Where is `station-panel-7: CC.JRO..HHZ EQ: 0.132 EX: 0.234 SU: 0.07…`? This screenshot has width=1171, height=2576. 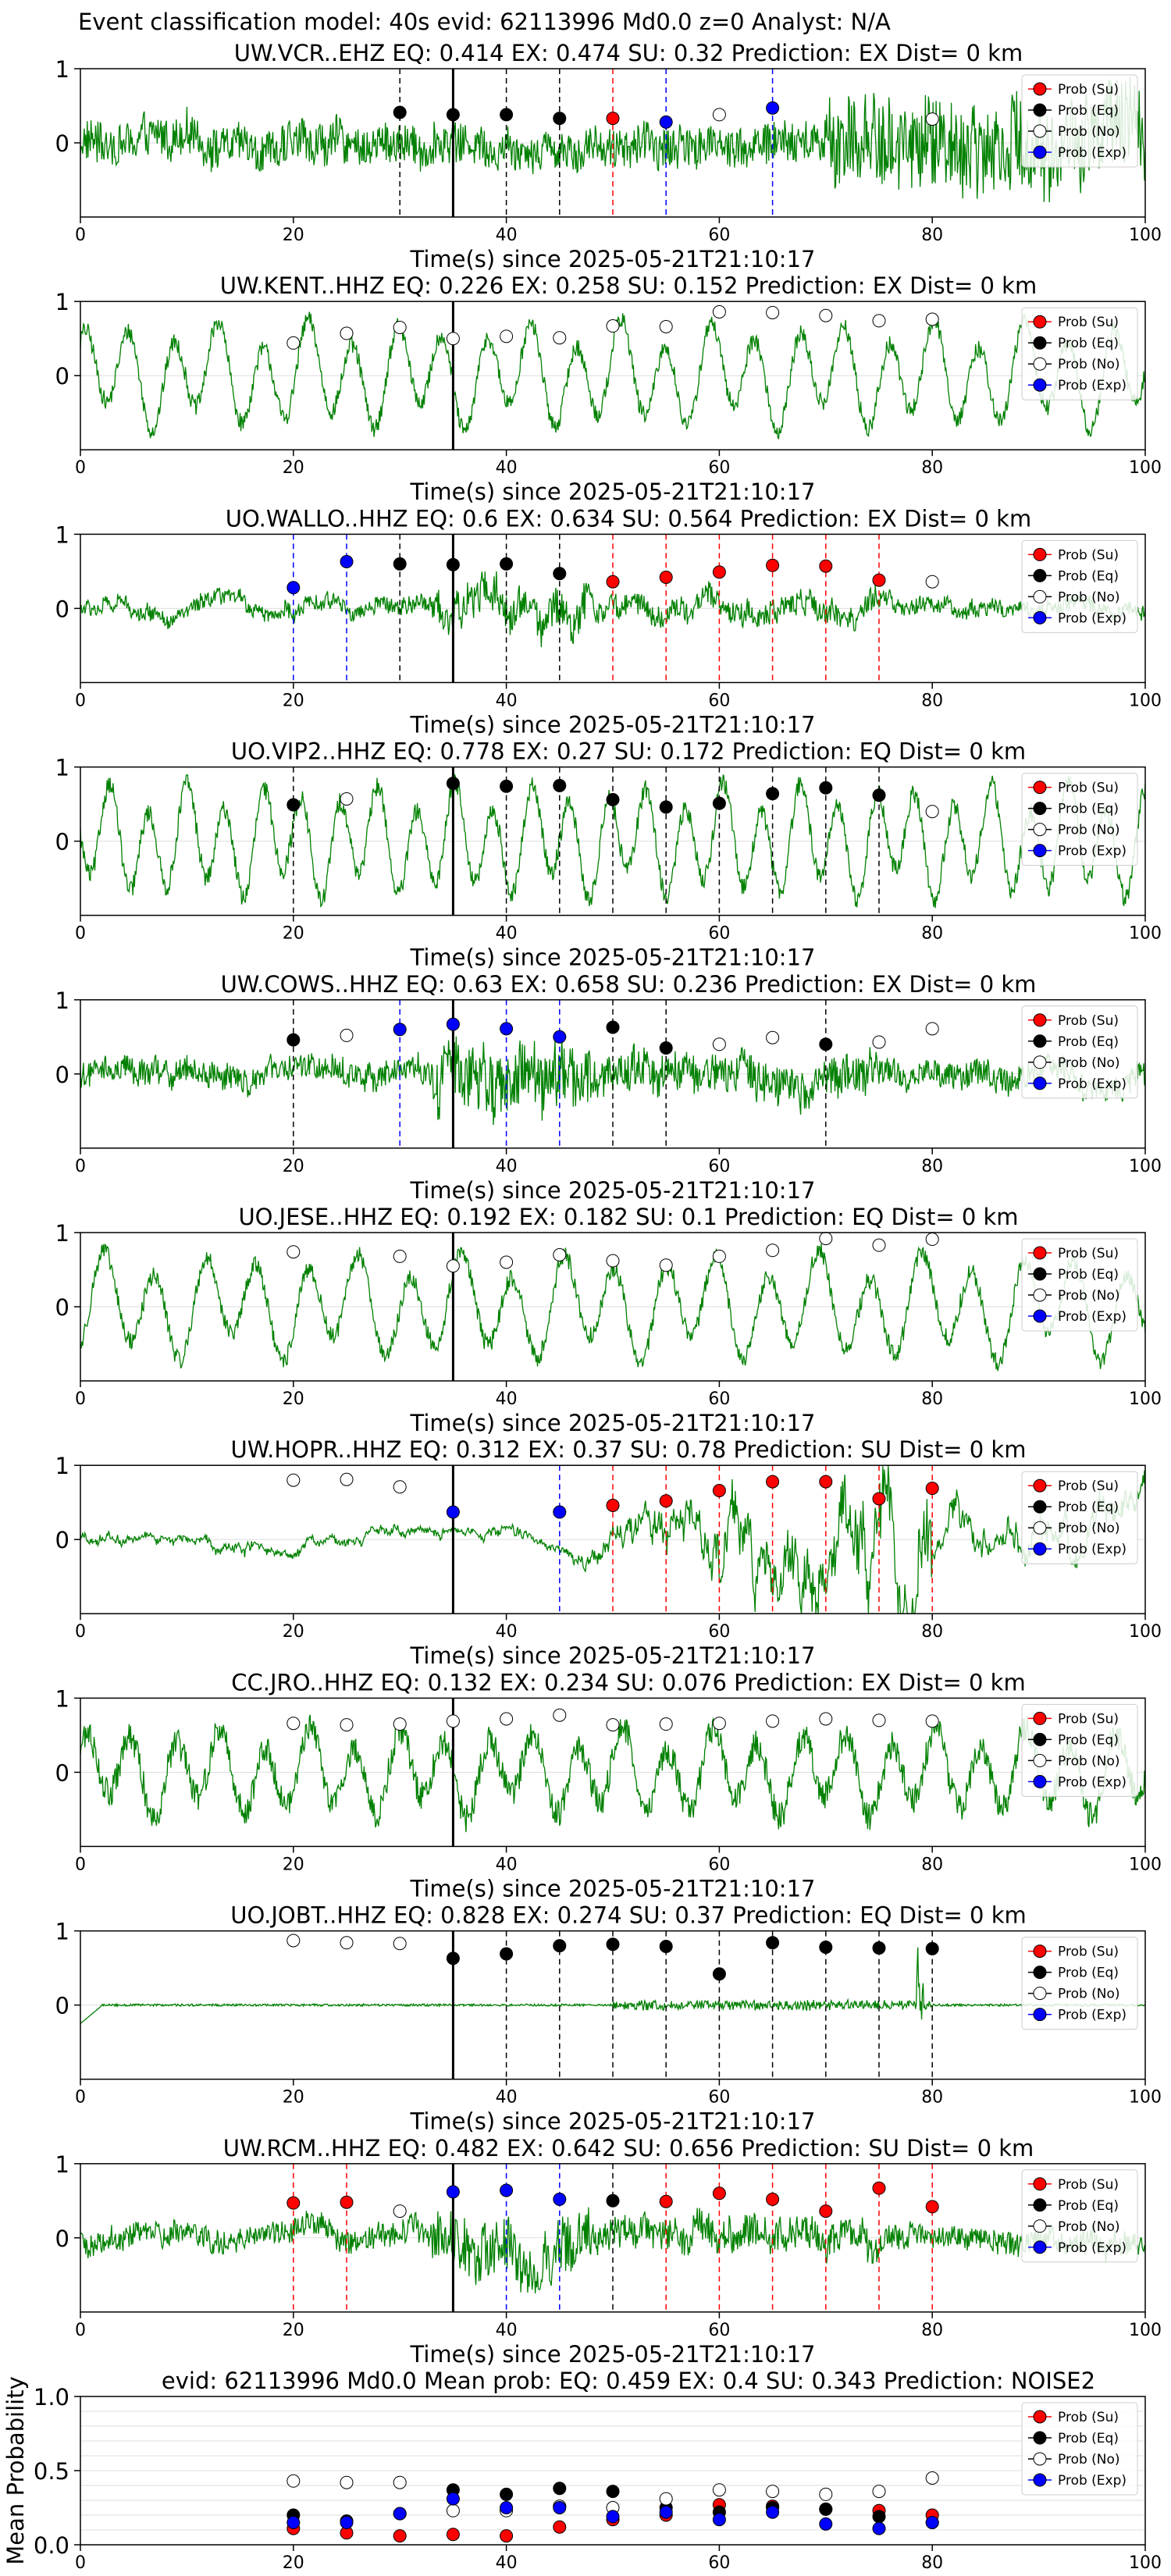 station-panel-7: CC.JRO..HHZ EQ: 0.132 EX: 0.234 SU: 0.07… is located at coordinates (608, 1785).